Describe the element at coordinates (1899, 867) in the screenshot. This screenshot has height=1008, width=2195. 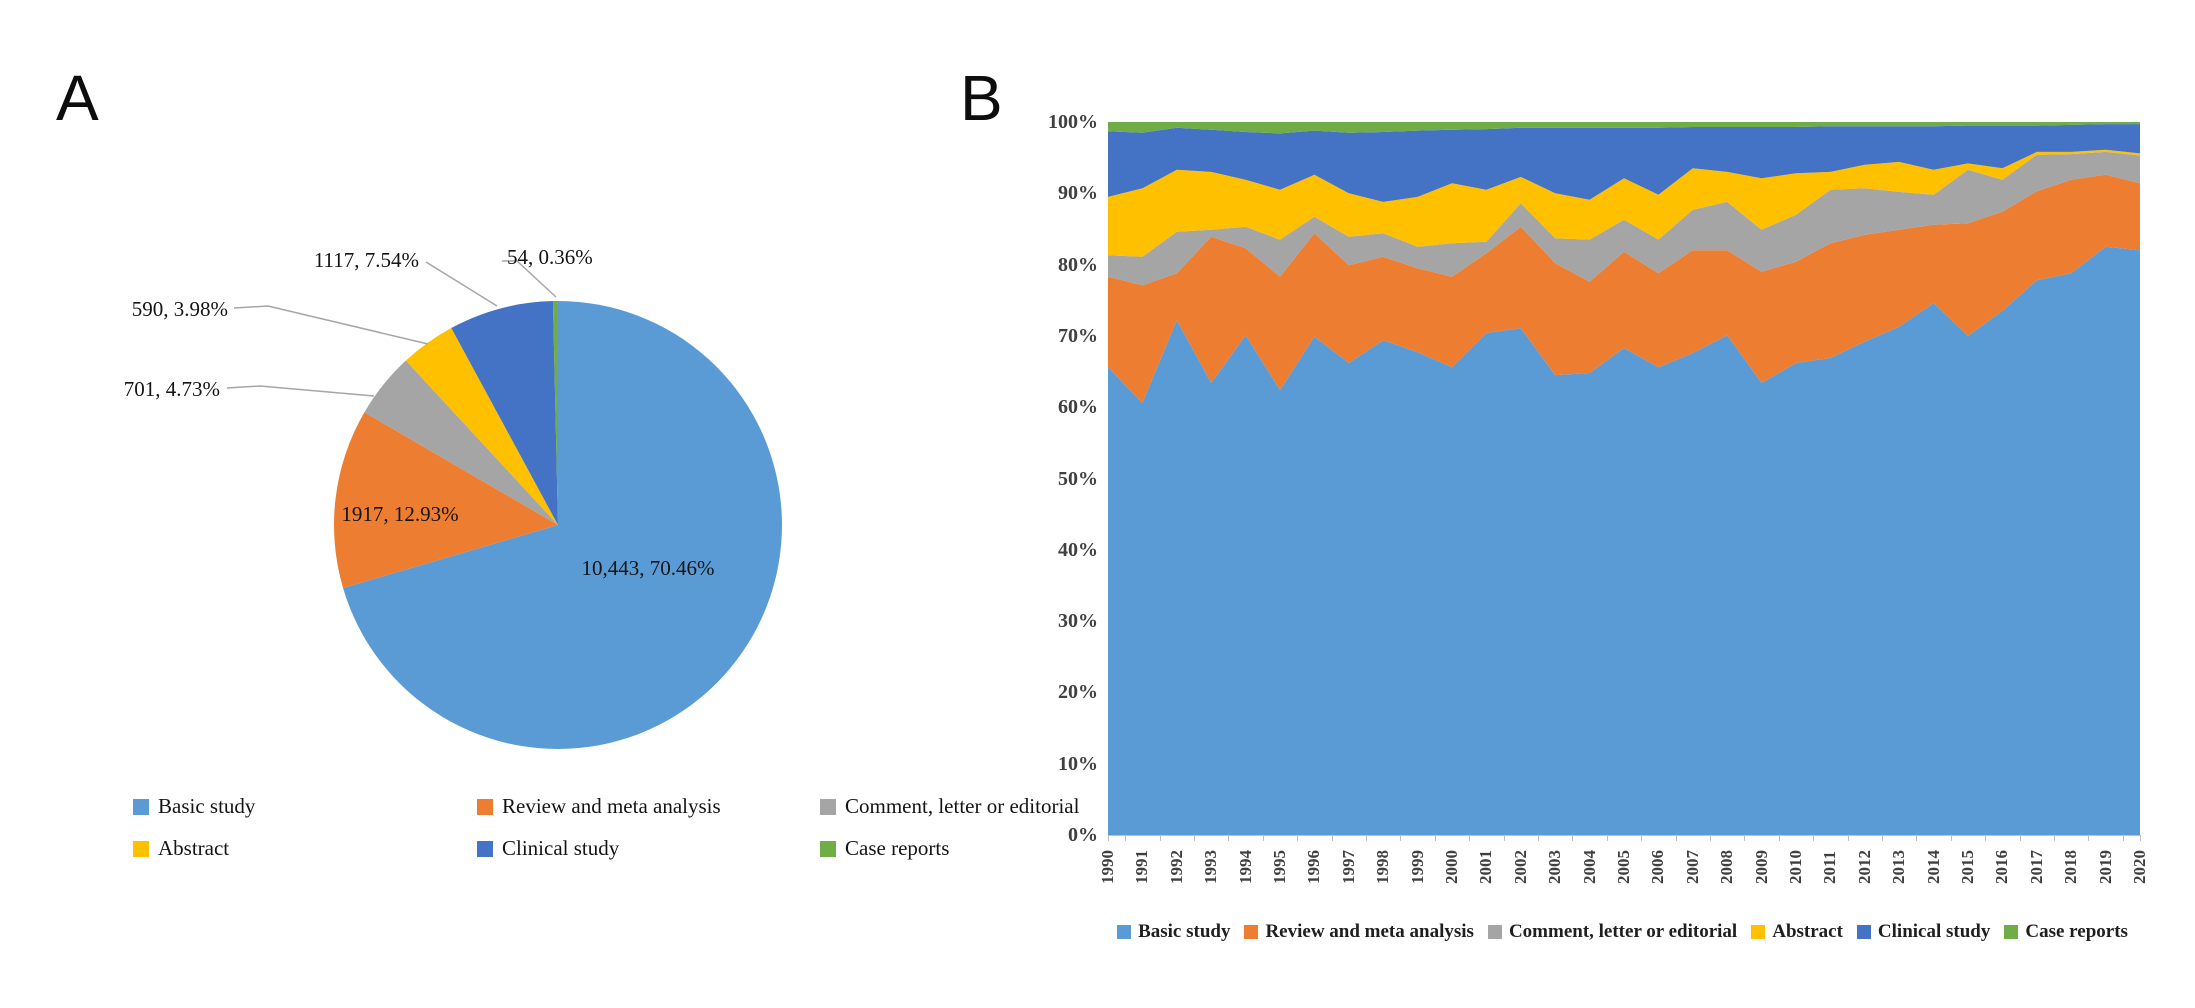
I see `x-tick-label: 2013` at that location.